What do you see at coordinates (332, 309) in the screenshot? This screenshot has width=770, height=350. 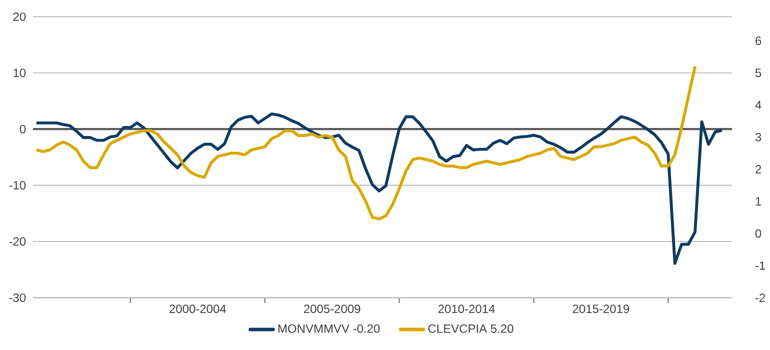 I see `x-tick-label: 2005-2009` at bounding box center [332, 309].